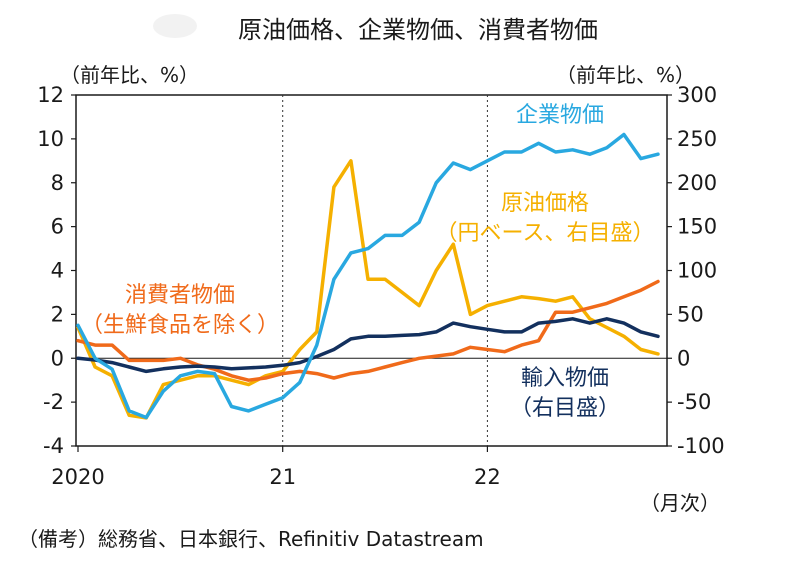 The width and height of the screenshot is (800, 575). What do you see at coordinates (545, 203) in the screenshot?
I see `series-label: 原油価格` at bounding box center [545, 203].